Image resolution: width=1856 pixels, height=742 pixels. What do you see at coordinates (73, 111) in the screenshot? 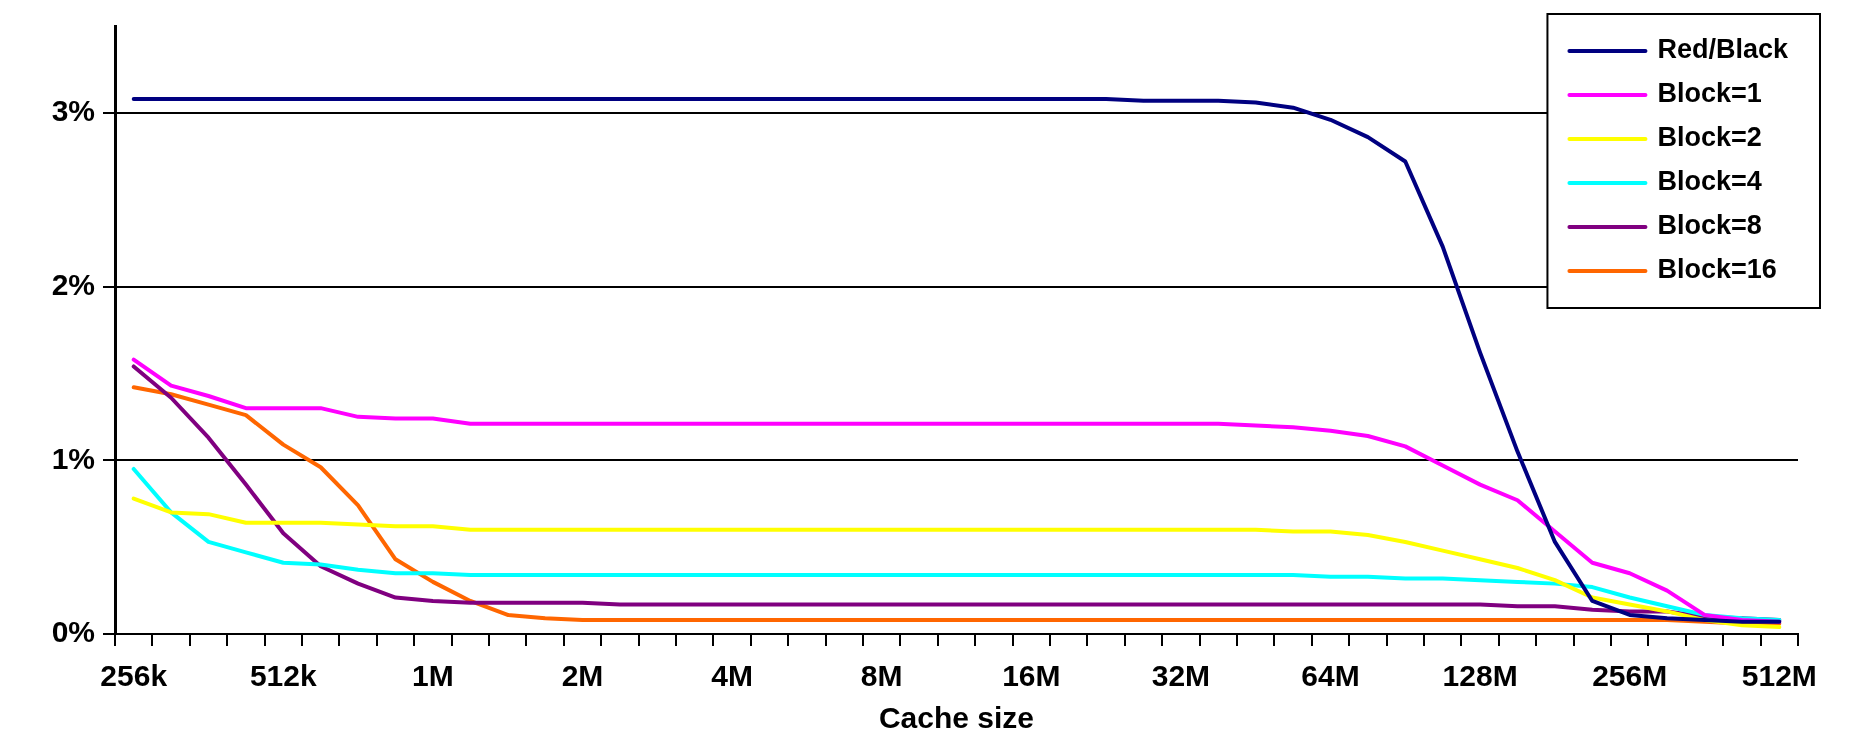
I see `y-tick-label: 3%` at bounding box center [73, 111].